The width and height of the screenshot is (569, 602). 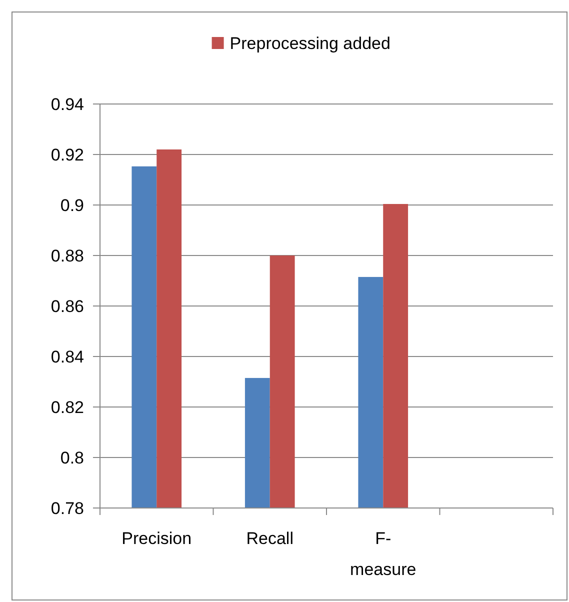 What do you see at coordinates (67, 256) in the screenshot?
I see `y-tick-label: 0.88` at bounding box center [67, 256].